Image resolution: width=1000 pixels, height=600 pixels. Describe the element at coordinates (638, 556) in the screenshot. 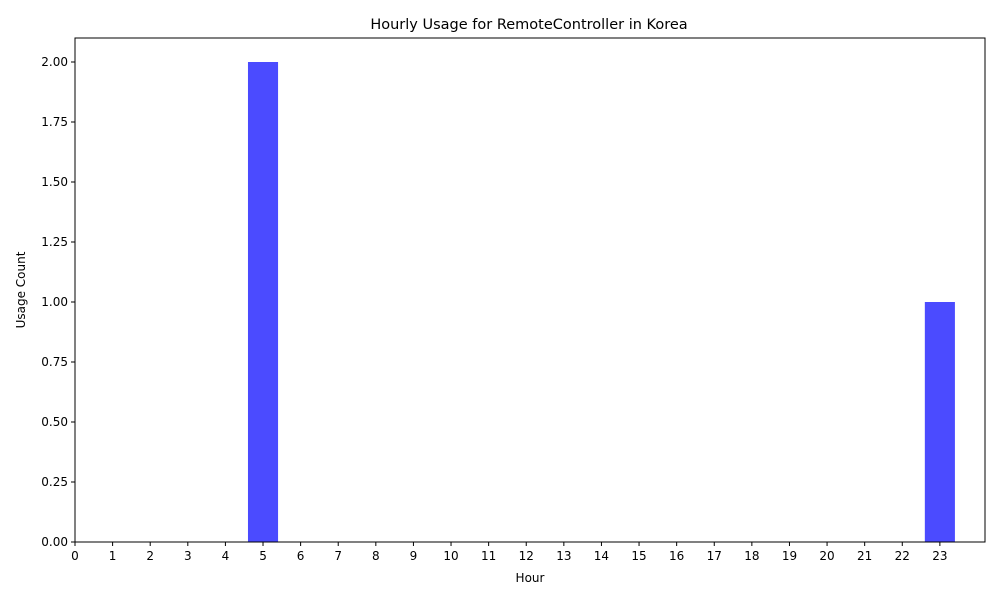

I see `x-tick-label: 15` at that location.